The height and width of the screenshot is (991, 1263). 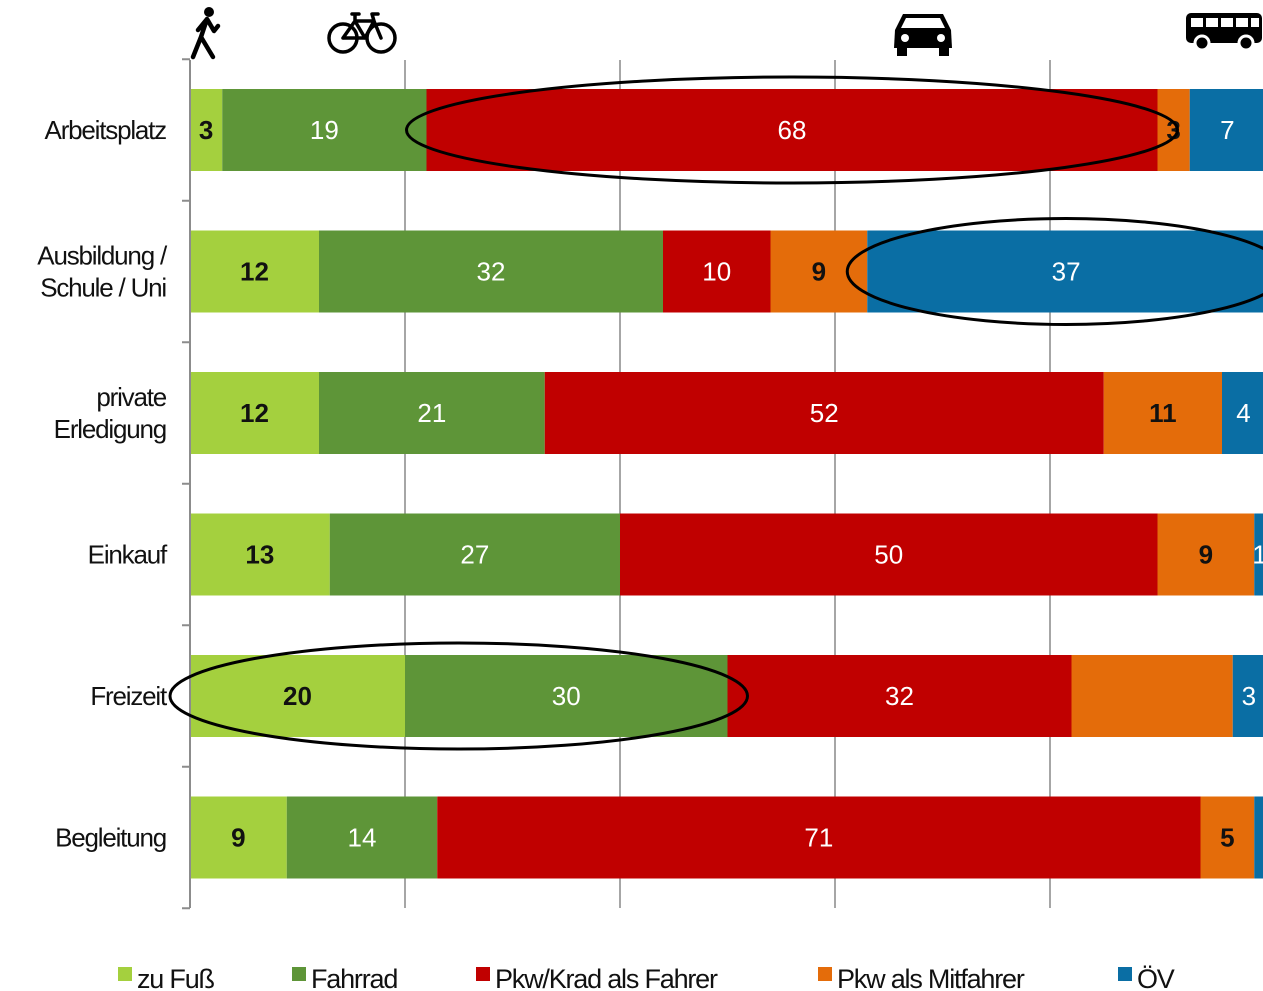 What do you see at coordinates (1125, 974) in the screenshot?
I see `legend-swatch-oev` at bounding box center [1125, 974].